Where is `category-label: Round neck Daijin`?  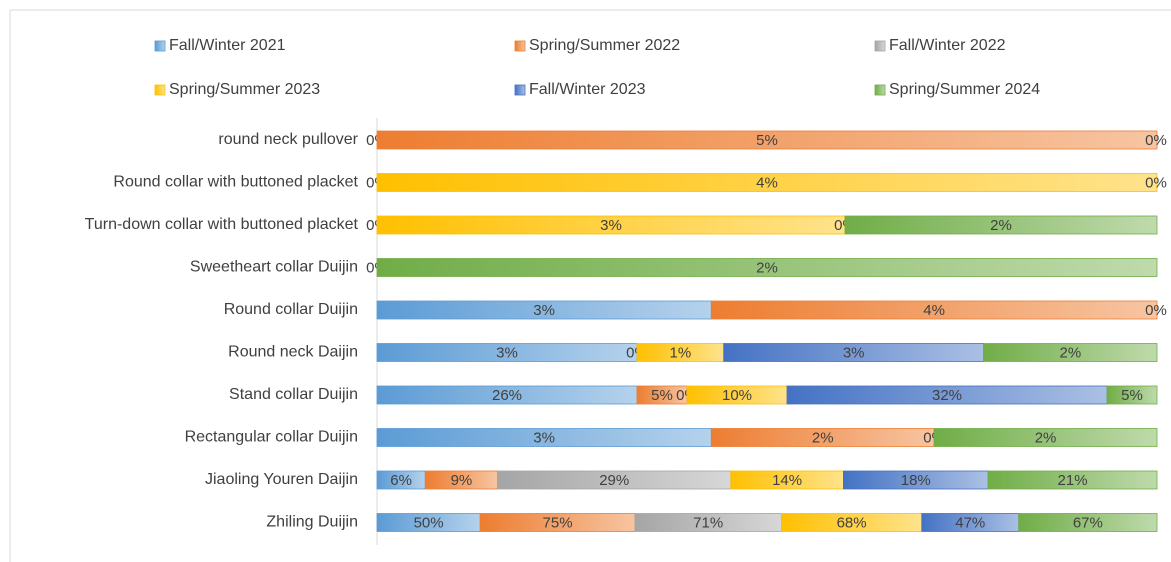
category-label: Round neck Daijin is located at coordinates (293, 352).